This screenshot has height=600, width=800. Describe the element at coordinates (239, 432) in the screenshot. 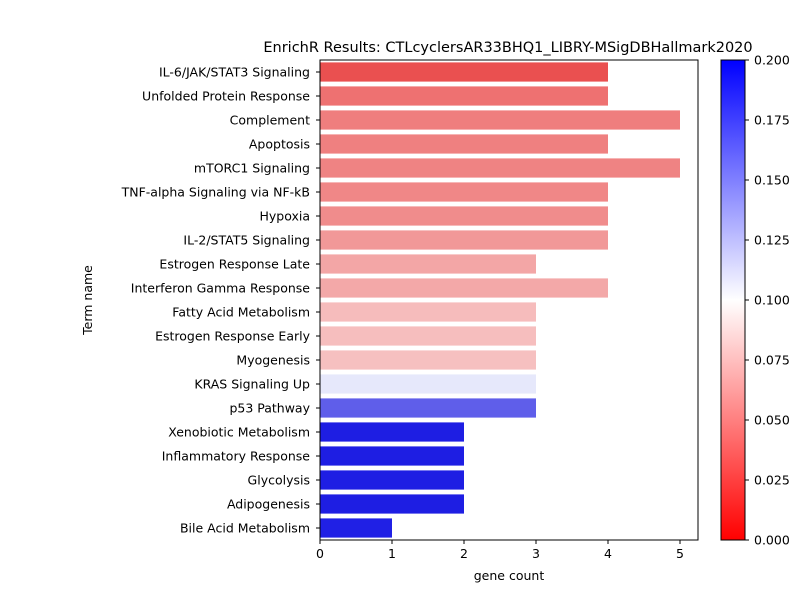

I see `y-tick-label: Xenobiotic Metabolism` at that location.